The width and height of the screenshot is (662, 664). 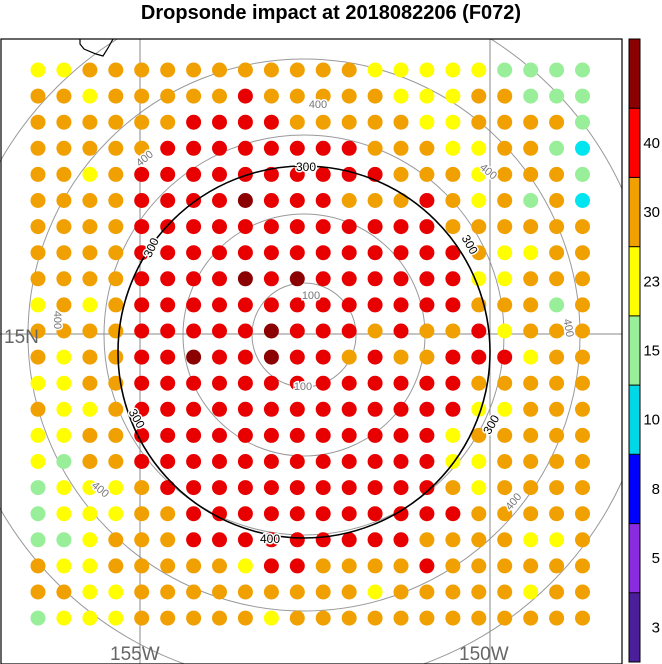 I want to click on colorbar: 3 5 8 10 15 23 30 40, so click(x=644, y=350).